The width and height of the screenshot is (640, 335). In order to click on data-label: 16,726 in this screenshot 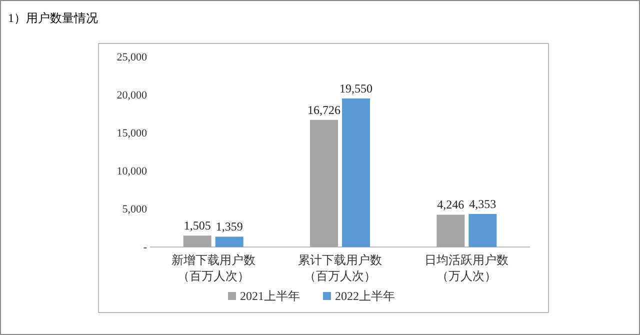, I will do `click(324, 109)`.